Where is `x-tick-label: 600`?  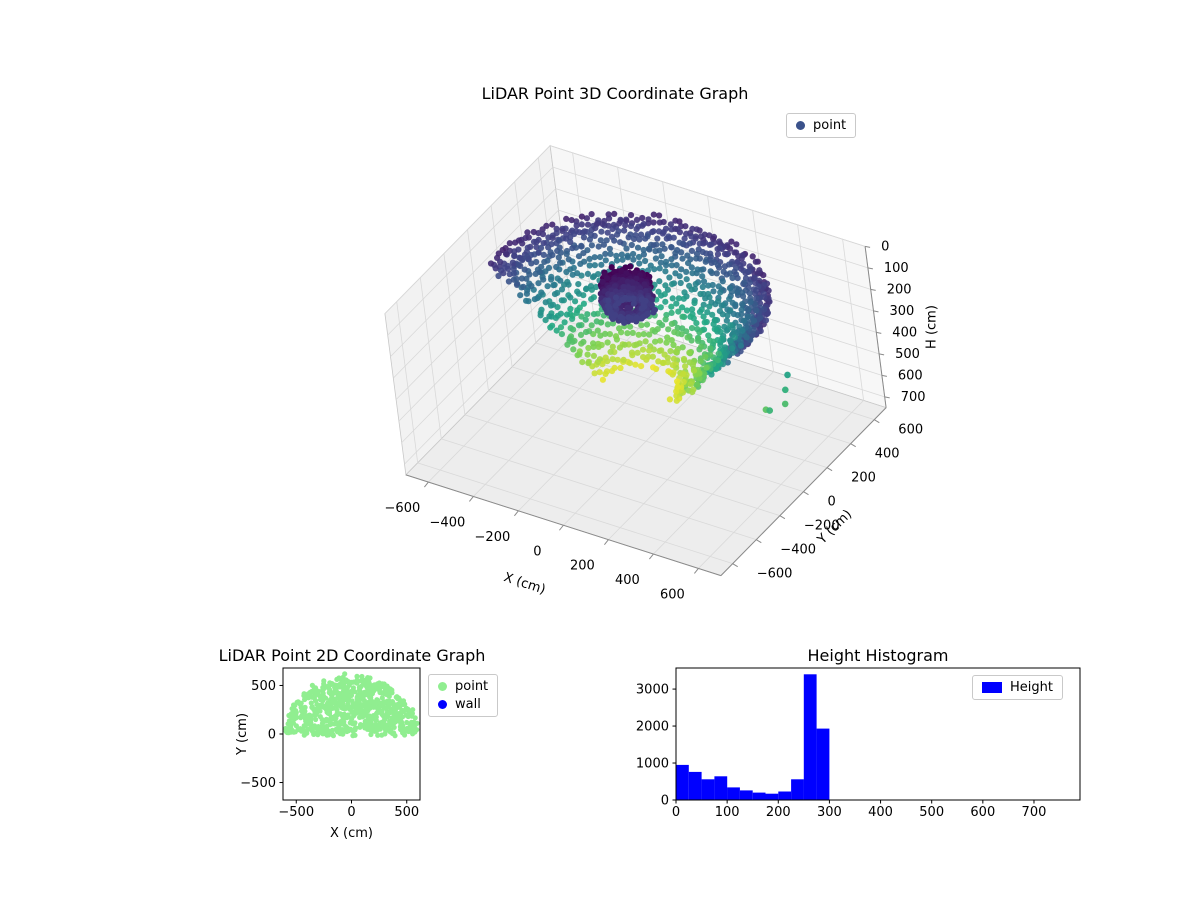 x-tick-label: 600 is located at coordinates (982, 812).